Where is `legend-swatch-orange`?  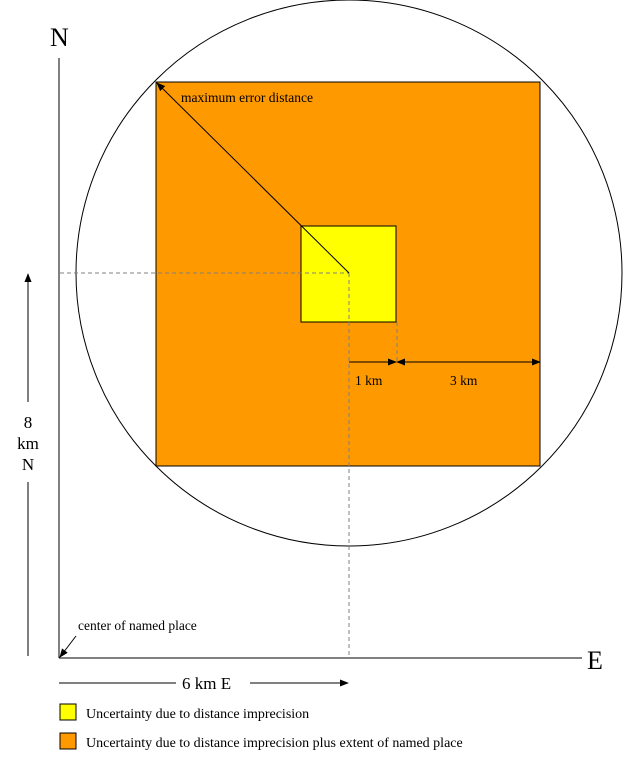 legend-swatch-orange is located at coordinates (68, 741).